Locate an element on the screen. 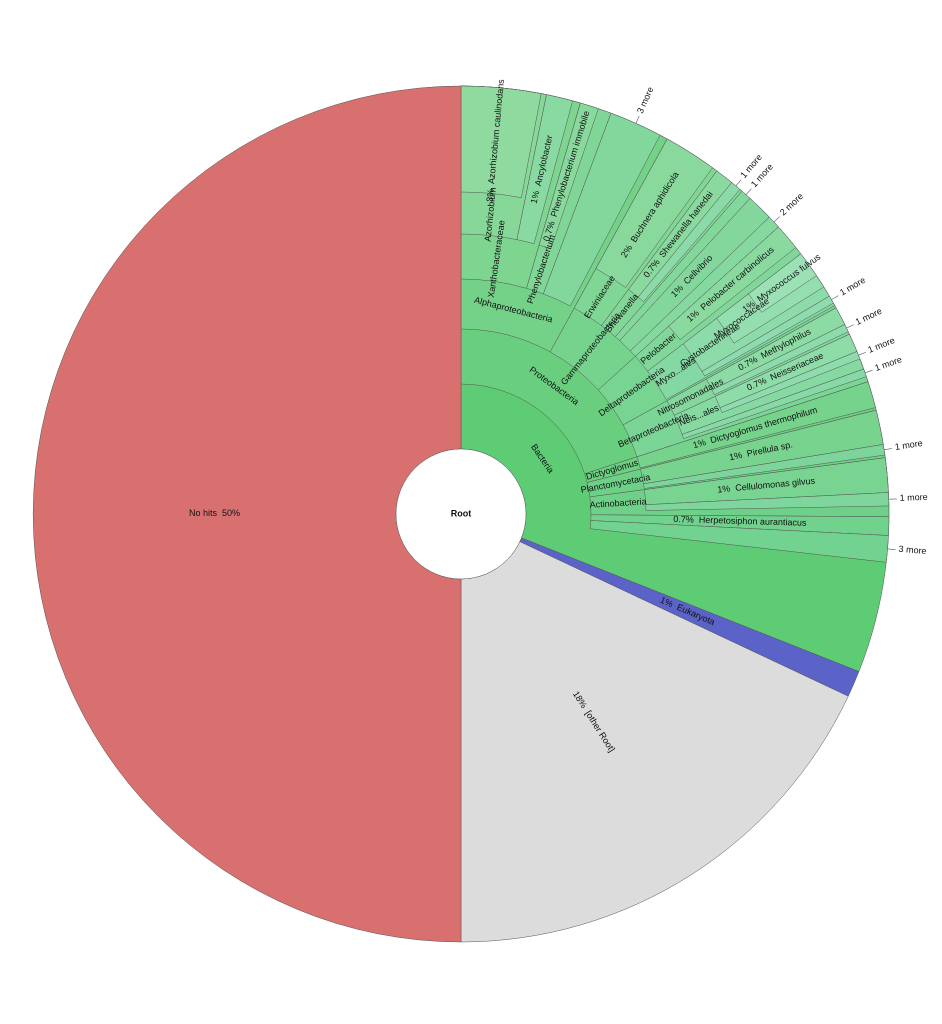 This screenshot has width=942, height=1024. value-label: 3% is located at coordinates (490, 195).